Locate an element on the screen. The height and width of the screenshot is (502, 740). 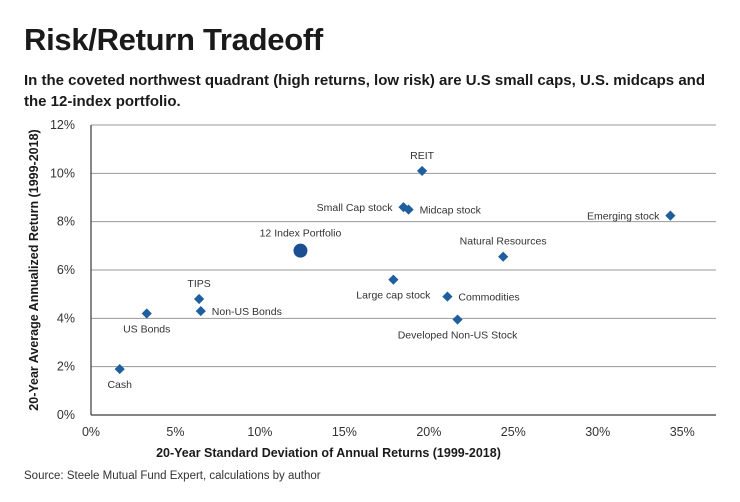
point-non-us-bonds is located at coordinates (200, 311).